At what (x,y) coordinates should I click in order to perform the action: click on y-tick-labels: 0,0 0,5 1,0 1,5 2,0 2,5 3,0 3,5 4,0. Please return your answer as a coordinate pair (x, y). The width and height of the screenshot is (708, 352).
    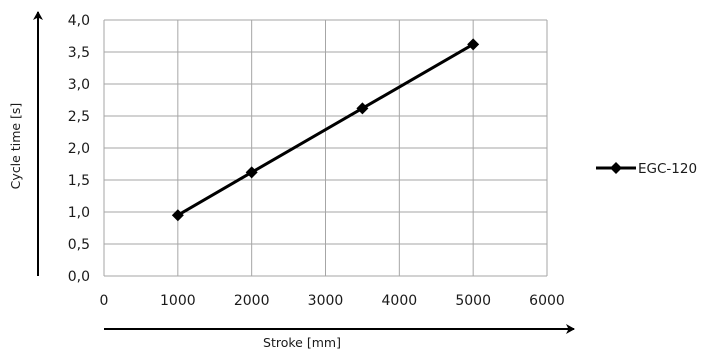
    Looking at the image, I should click on (79, 149).